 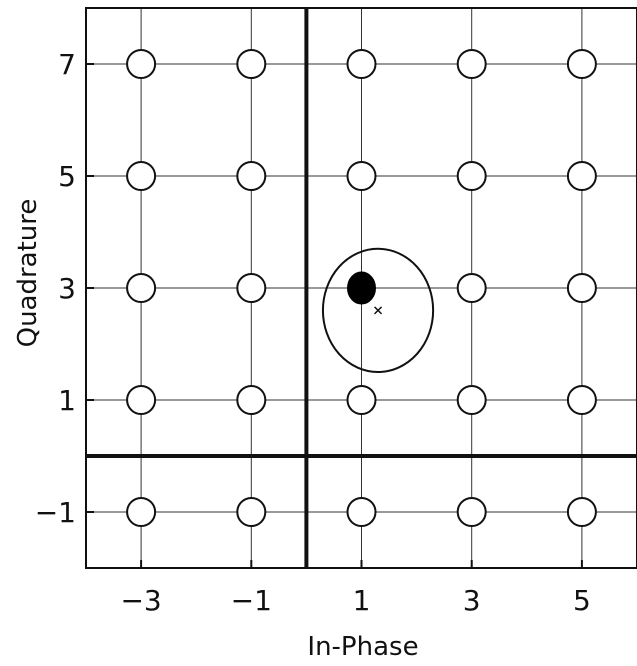 I want to click on uncertainty-ellipse, so click(x=378, y=310).